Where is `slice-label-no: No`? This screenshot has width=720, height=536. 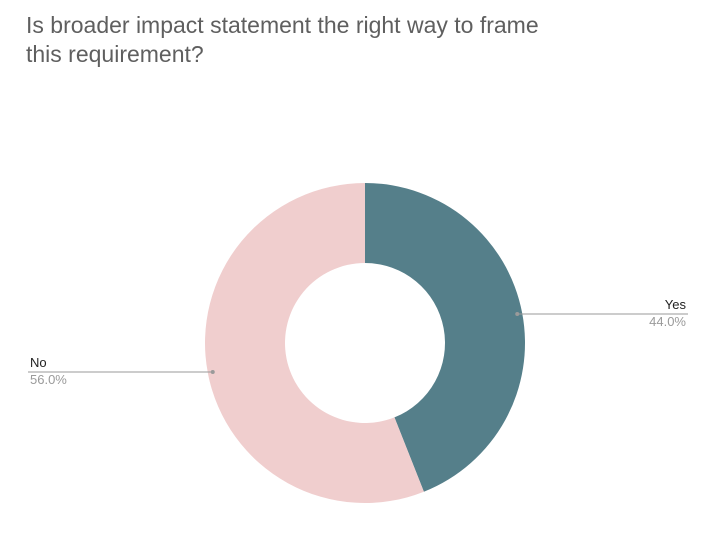 slice-label-no: No is located at coordinates (38, 362).